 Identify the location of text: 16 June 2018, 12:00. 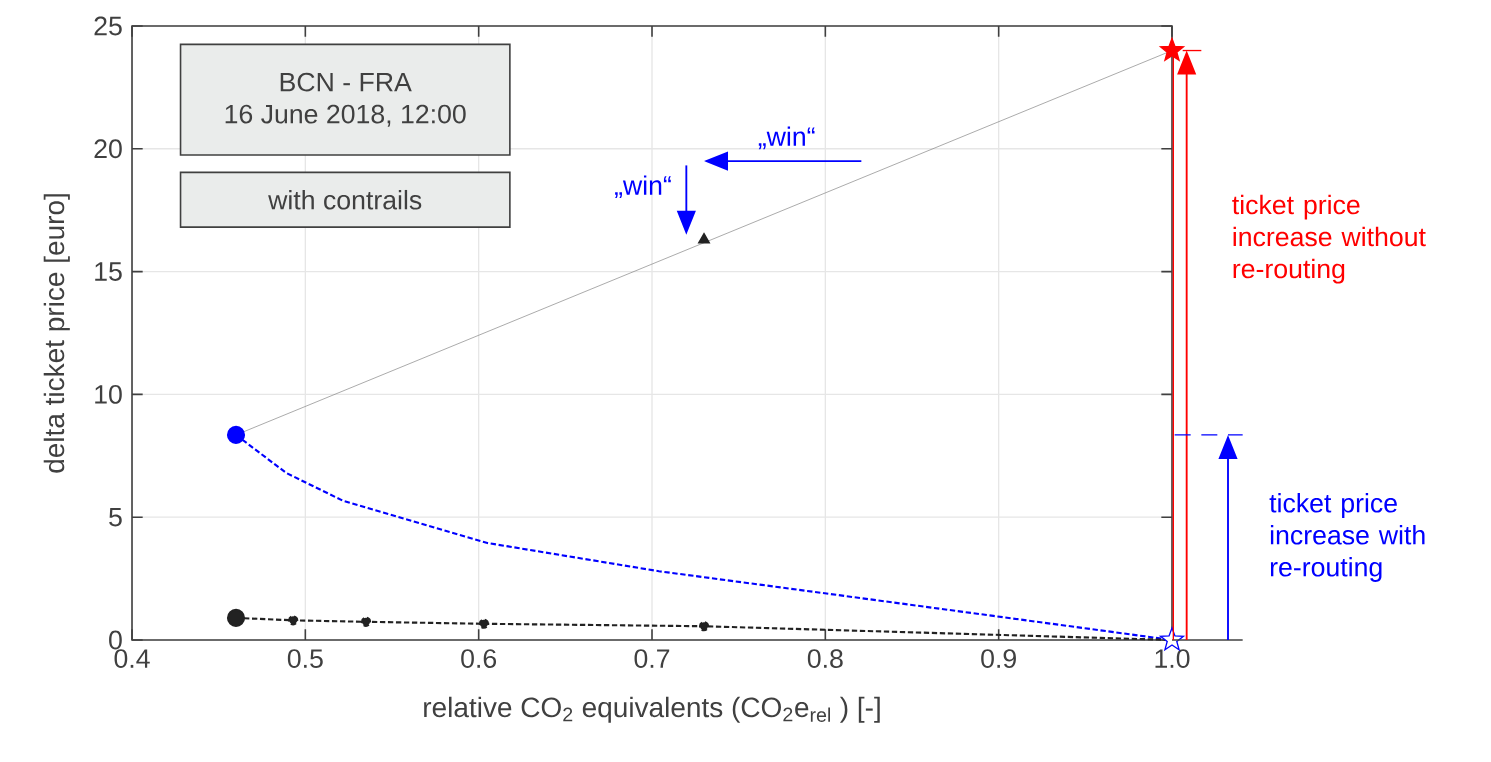
(345, 115).